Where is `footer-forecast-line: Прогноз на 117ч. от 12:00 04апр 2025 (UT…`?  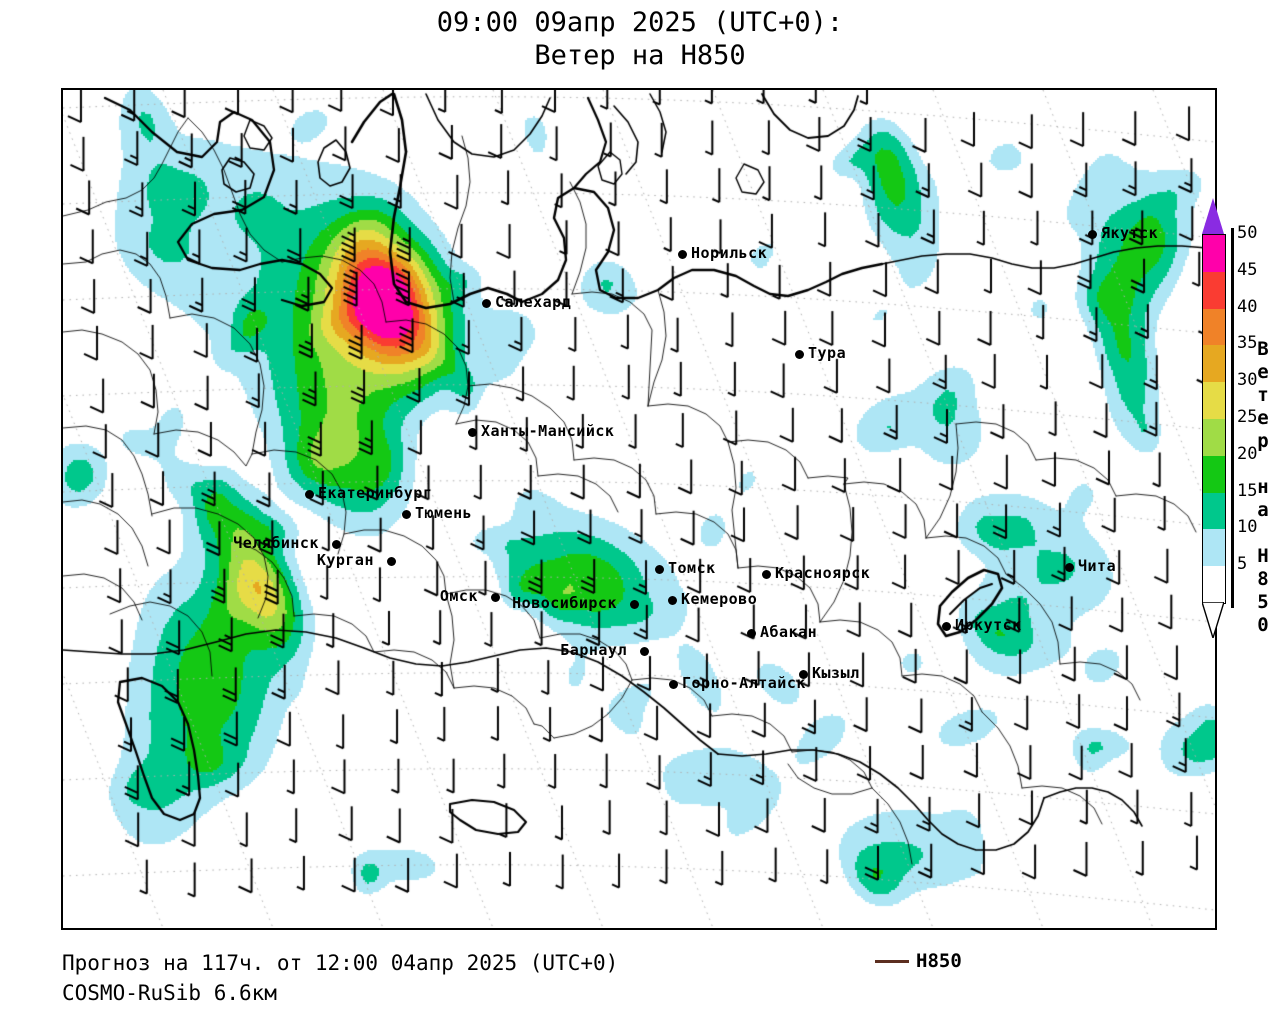 footer-forecast-line: Прогноз на 117ч. от 12:00 04апр 2025 (UT… is located at coordinates (340, 963).